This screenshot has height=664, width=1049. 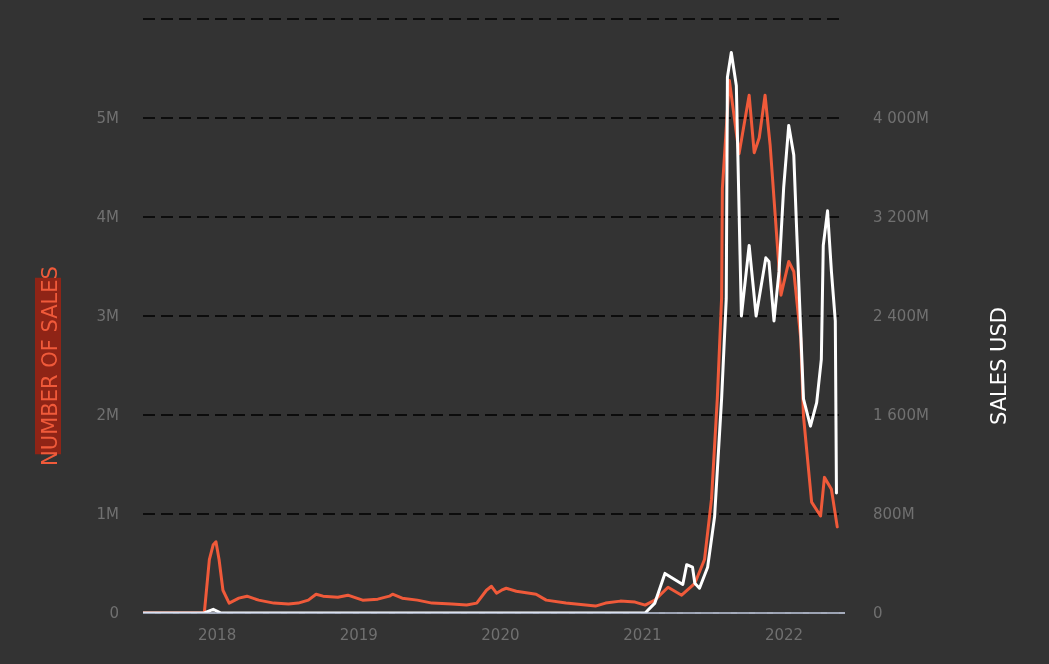 What do you see at coordinates (358, 634) in the screenshot?
I see `x-tick-label: 2019` at bounding box center [358, 634].